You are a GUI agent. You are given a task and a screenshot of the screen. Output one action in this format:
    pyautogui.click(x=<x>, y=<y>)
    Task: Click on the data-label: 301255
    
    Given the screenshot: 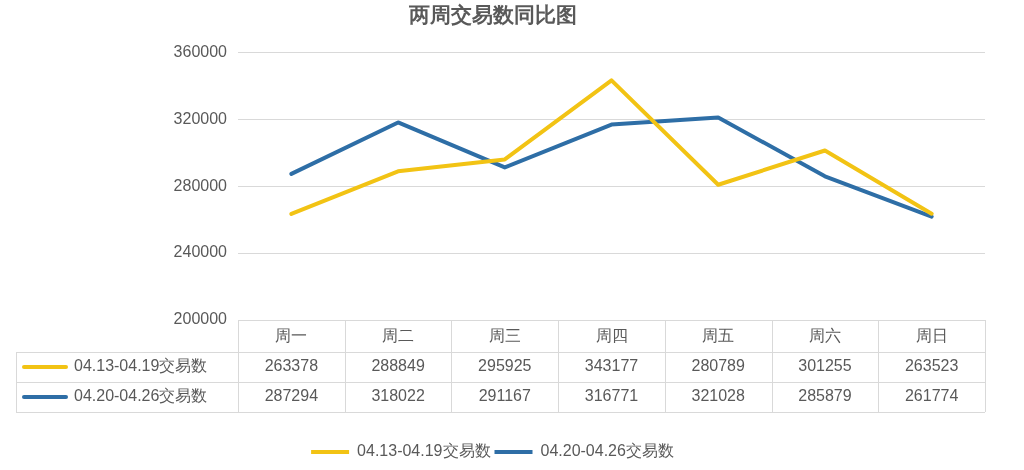 What is the action you would take?
    pyautogui.click(x=825, y=366)
    